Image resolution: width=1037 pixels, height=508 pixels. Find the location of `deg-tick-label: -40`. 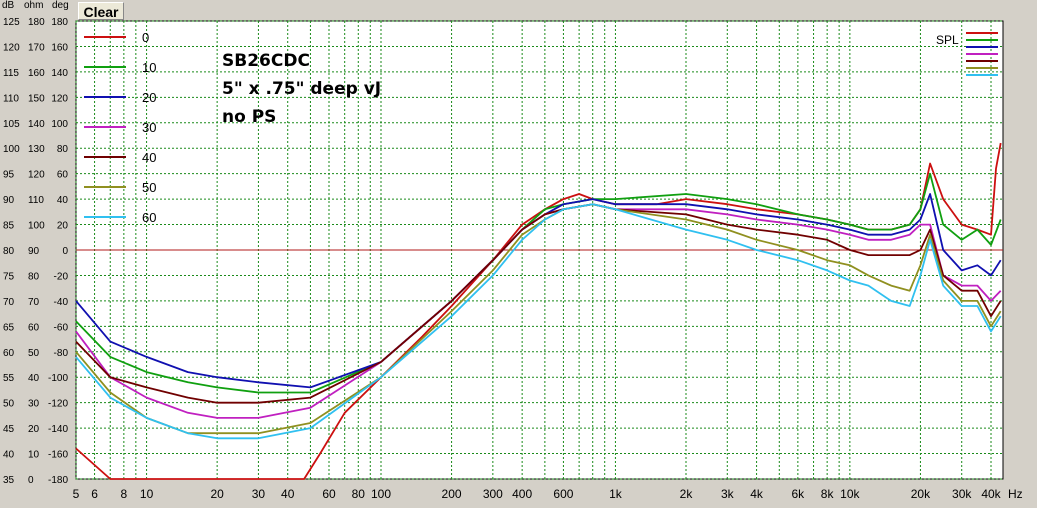

deg-tick-label: -40 is located at coordinates (61, 302).